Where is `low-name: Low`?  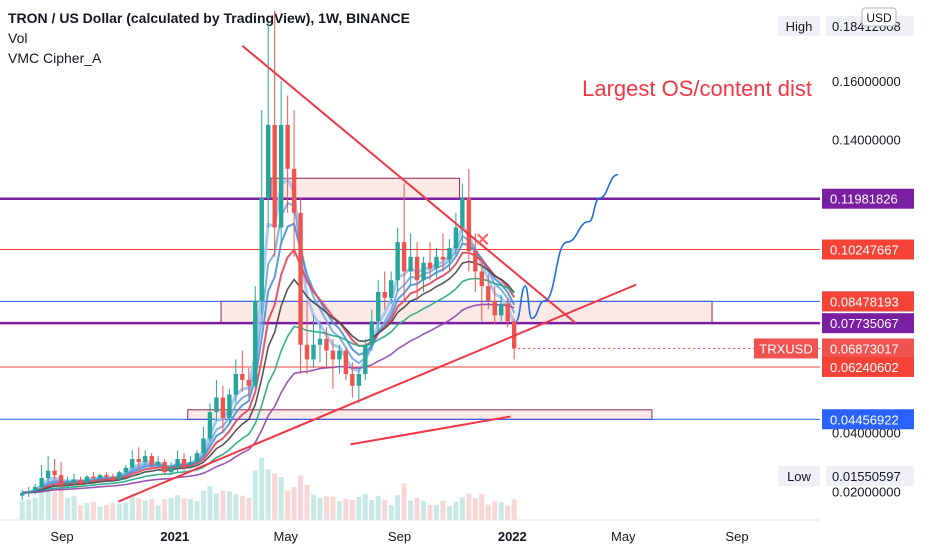 low-name: Low is located at coordinates (799, 476).